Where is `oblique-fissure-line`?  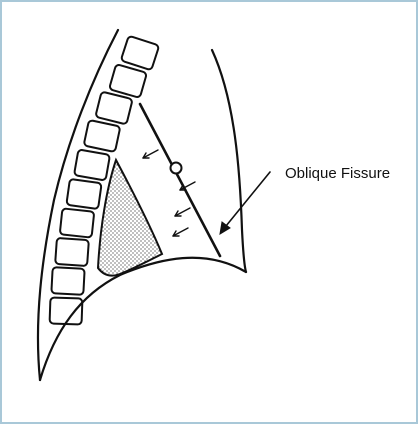 oblique-fissure-line is located at coordinates (180, 180).